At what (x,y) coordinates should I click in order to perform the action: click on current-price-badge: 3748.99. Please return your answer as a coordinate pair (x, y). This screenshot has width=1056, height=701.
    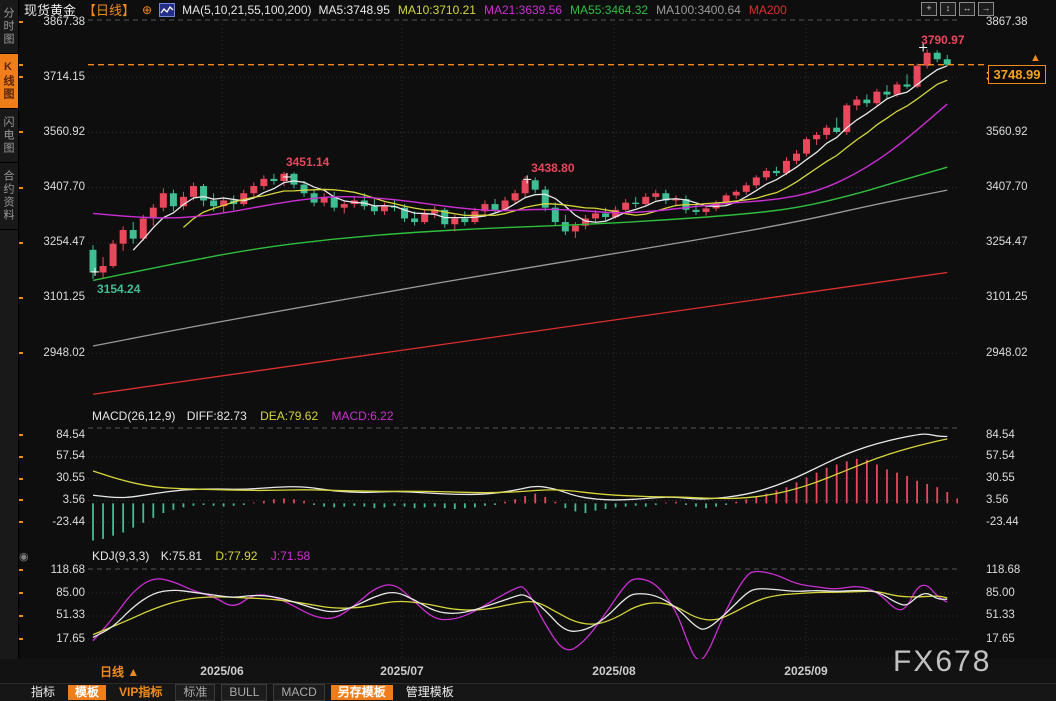
    Looking at the image, I should click on (1017, 74).